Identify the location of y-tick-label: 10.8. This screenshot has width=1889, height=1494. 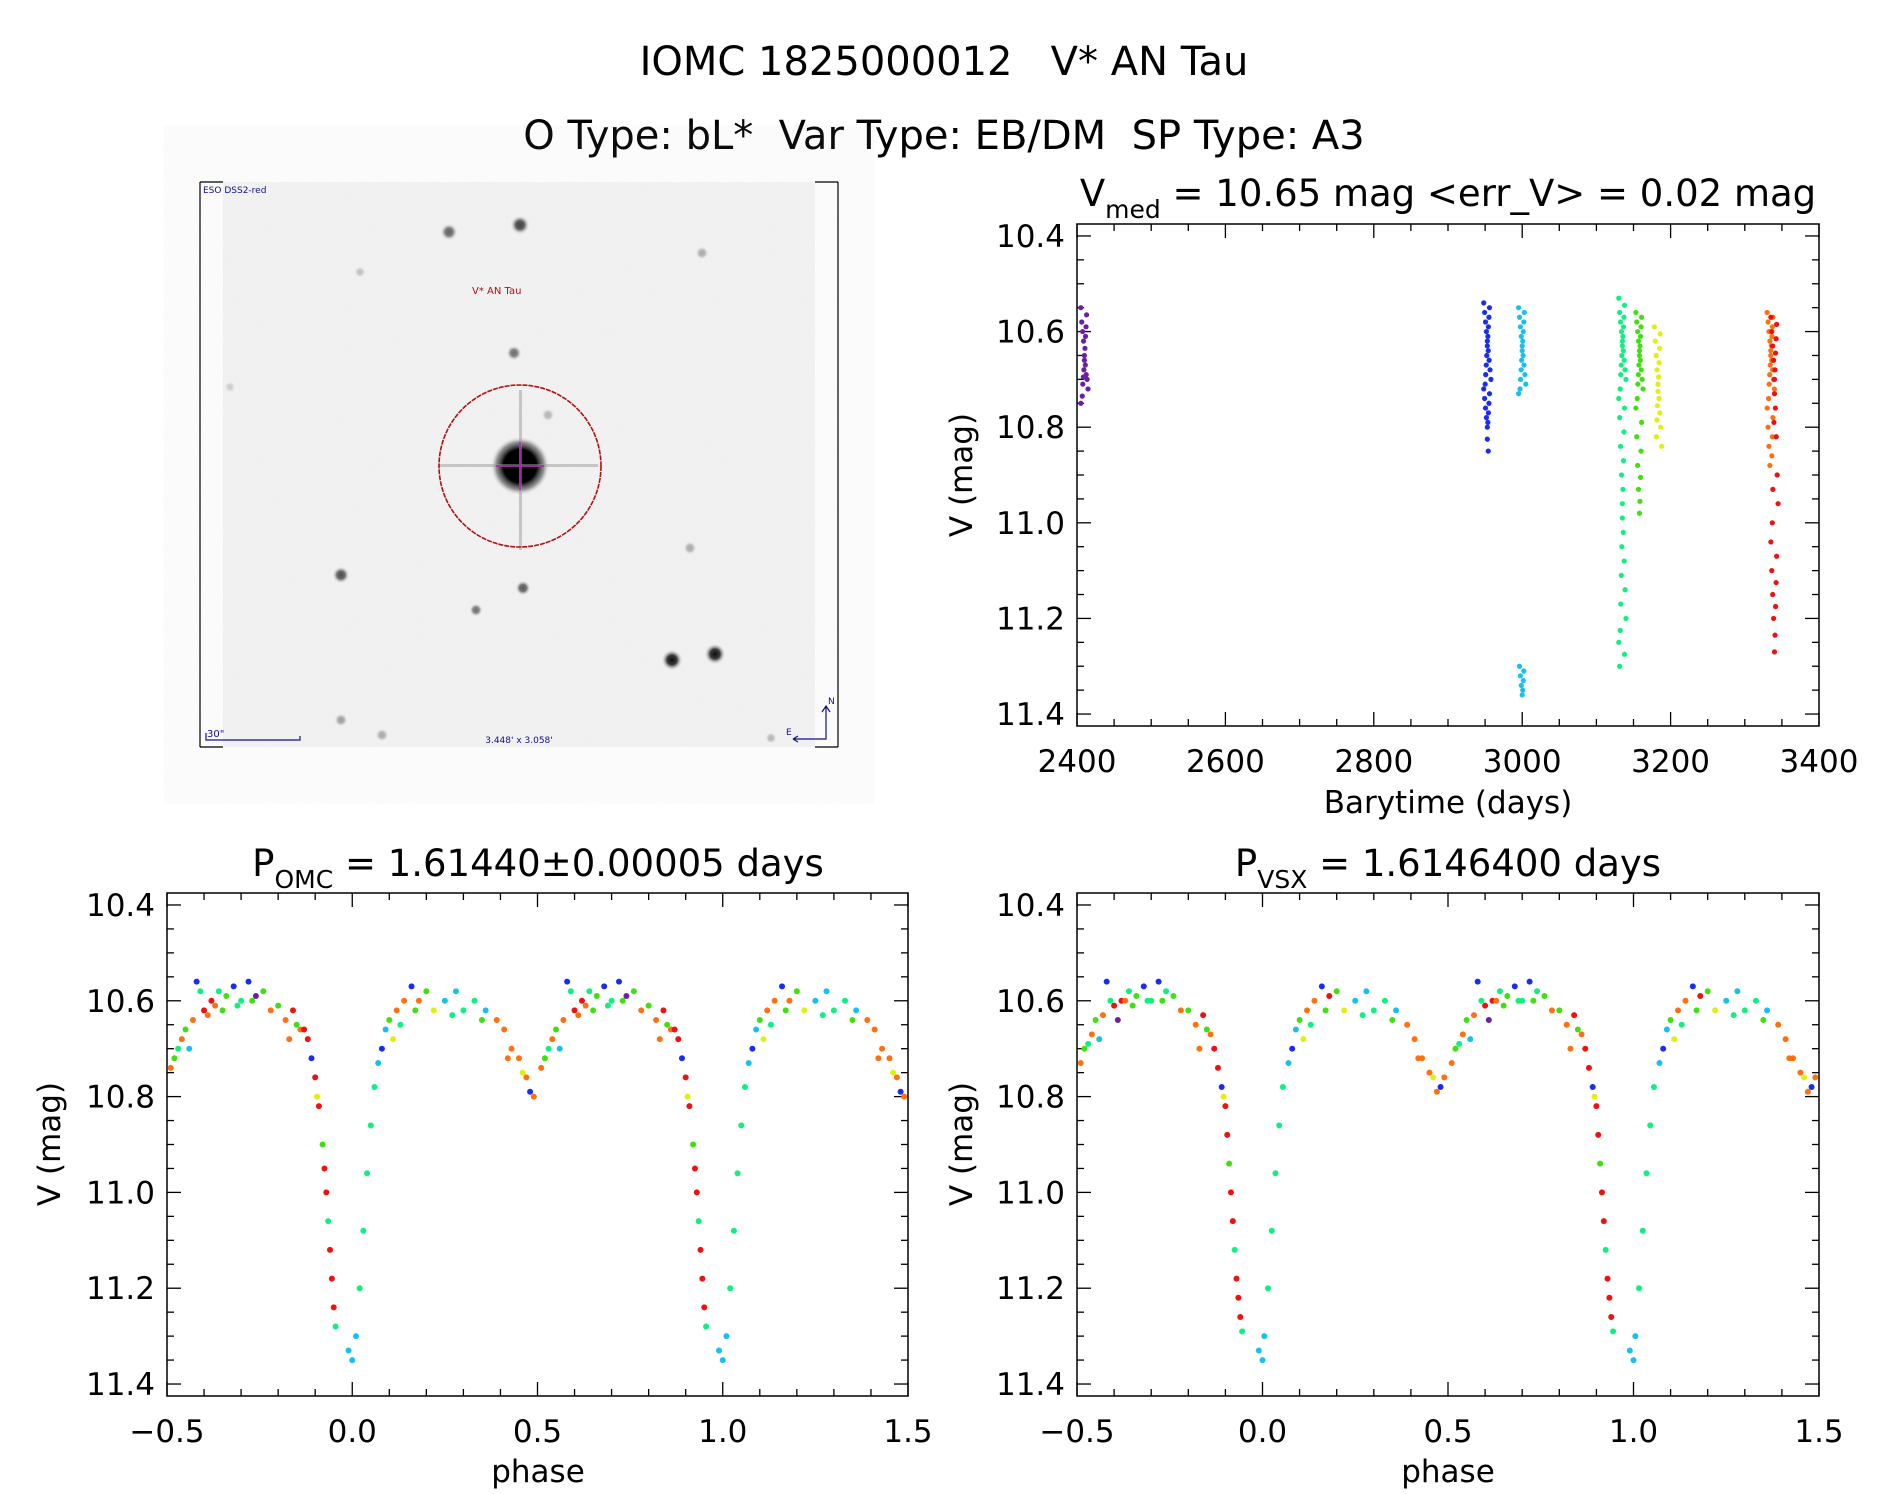
(1030, 428).